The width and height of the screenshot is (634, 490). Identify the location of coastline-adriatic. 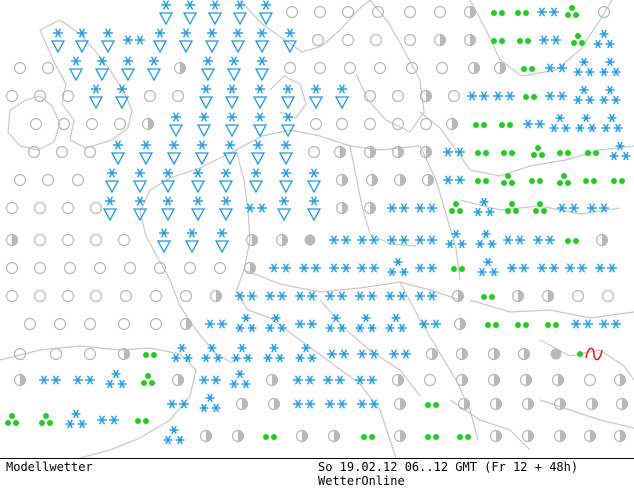
(370, 348).